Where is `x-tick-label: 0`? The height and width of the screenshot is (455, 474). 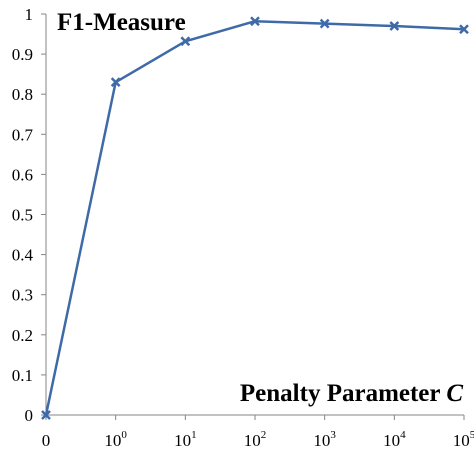
x-tick-label: 0 is located at coordinates (46, 440).